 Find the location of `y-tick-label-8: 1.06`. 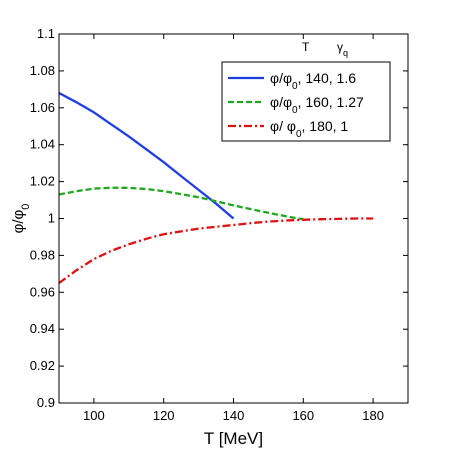

y-tick-label-8: 1.06 is located at coordinates (42, 107).